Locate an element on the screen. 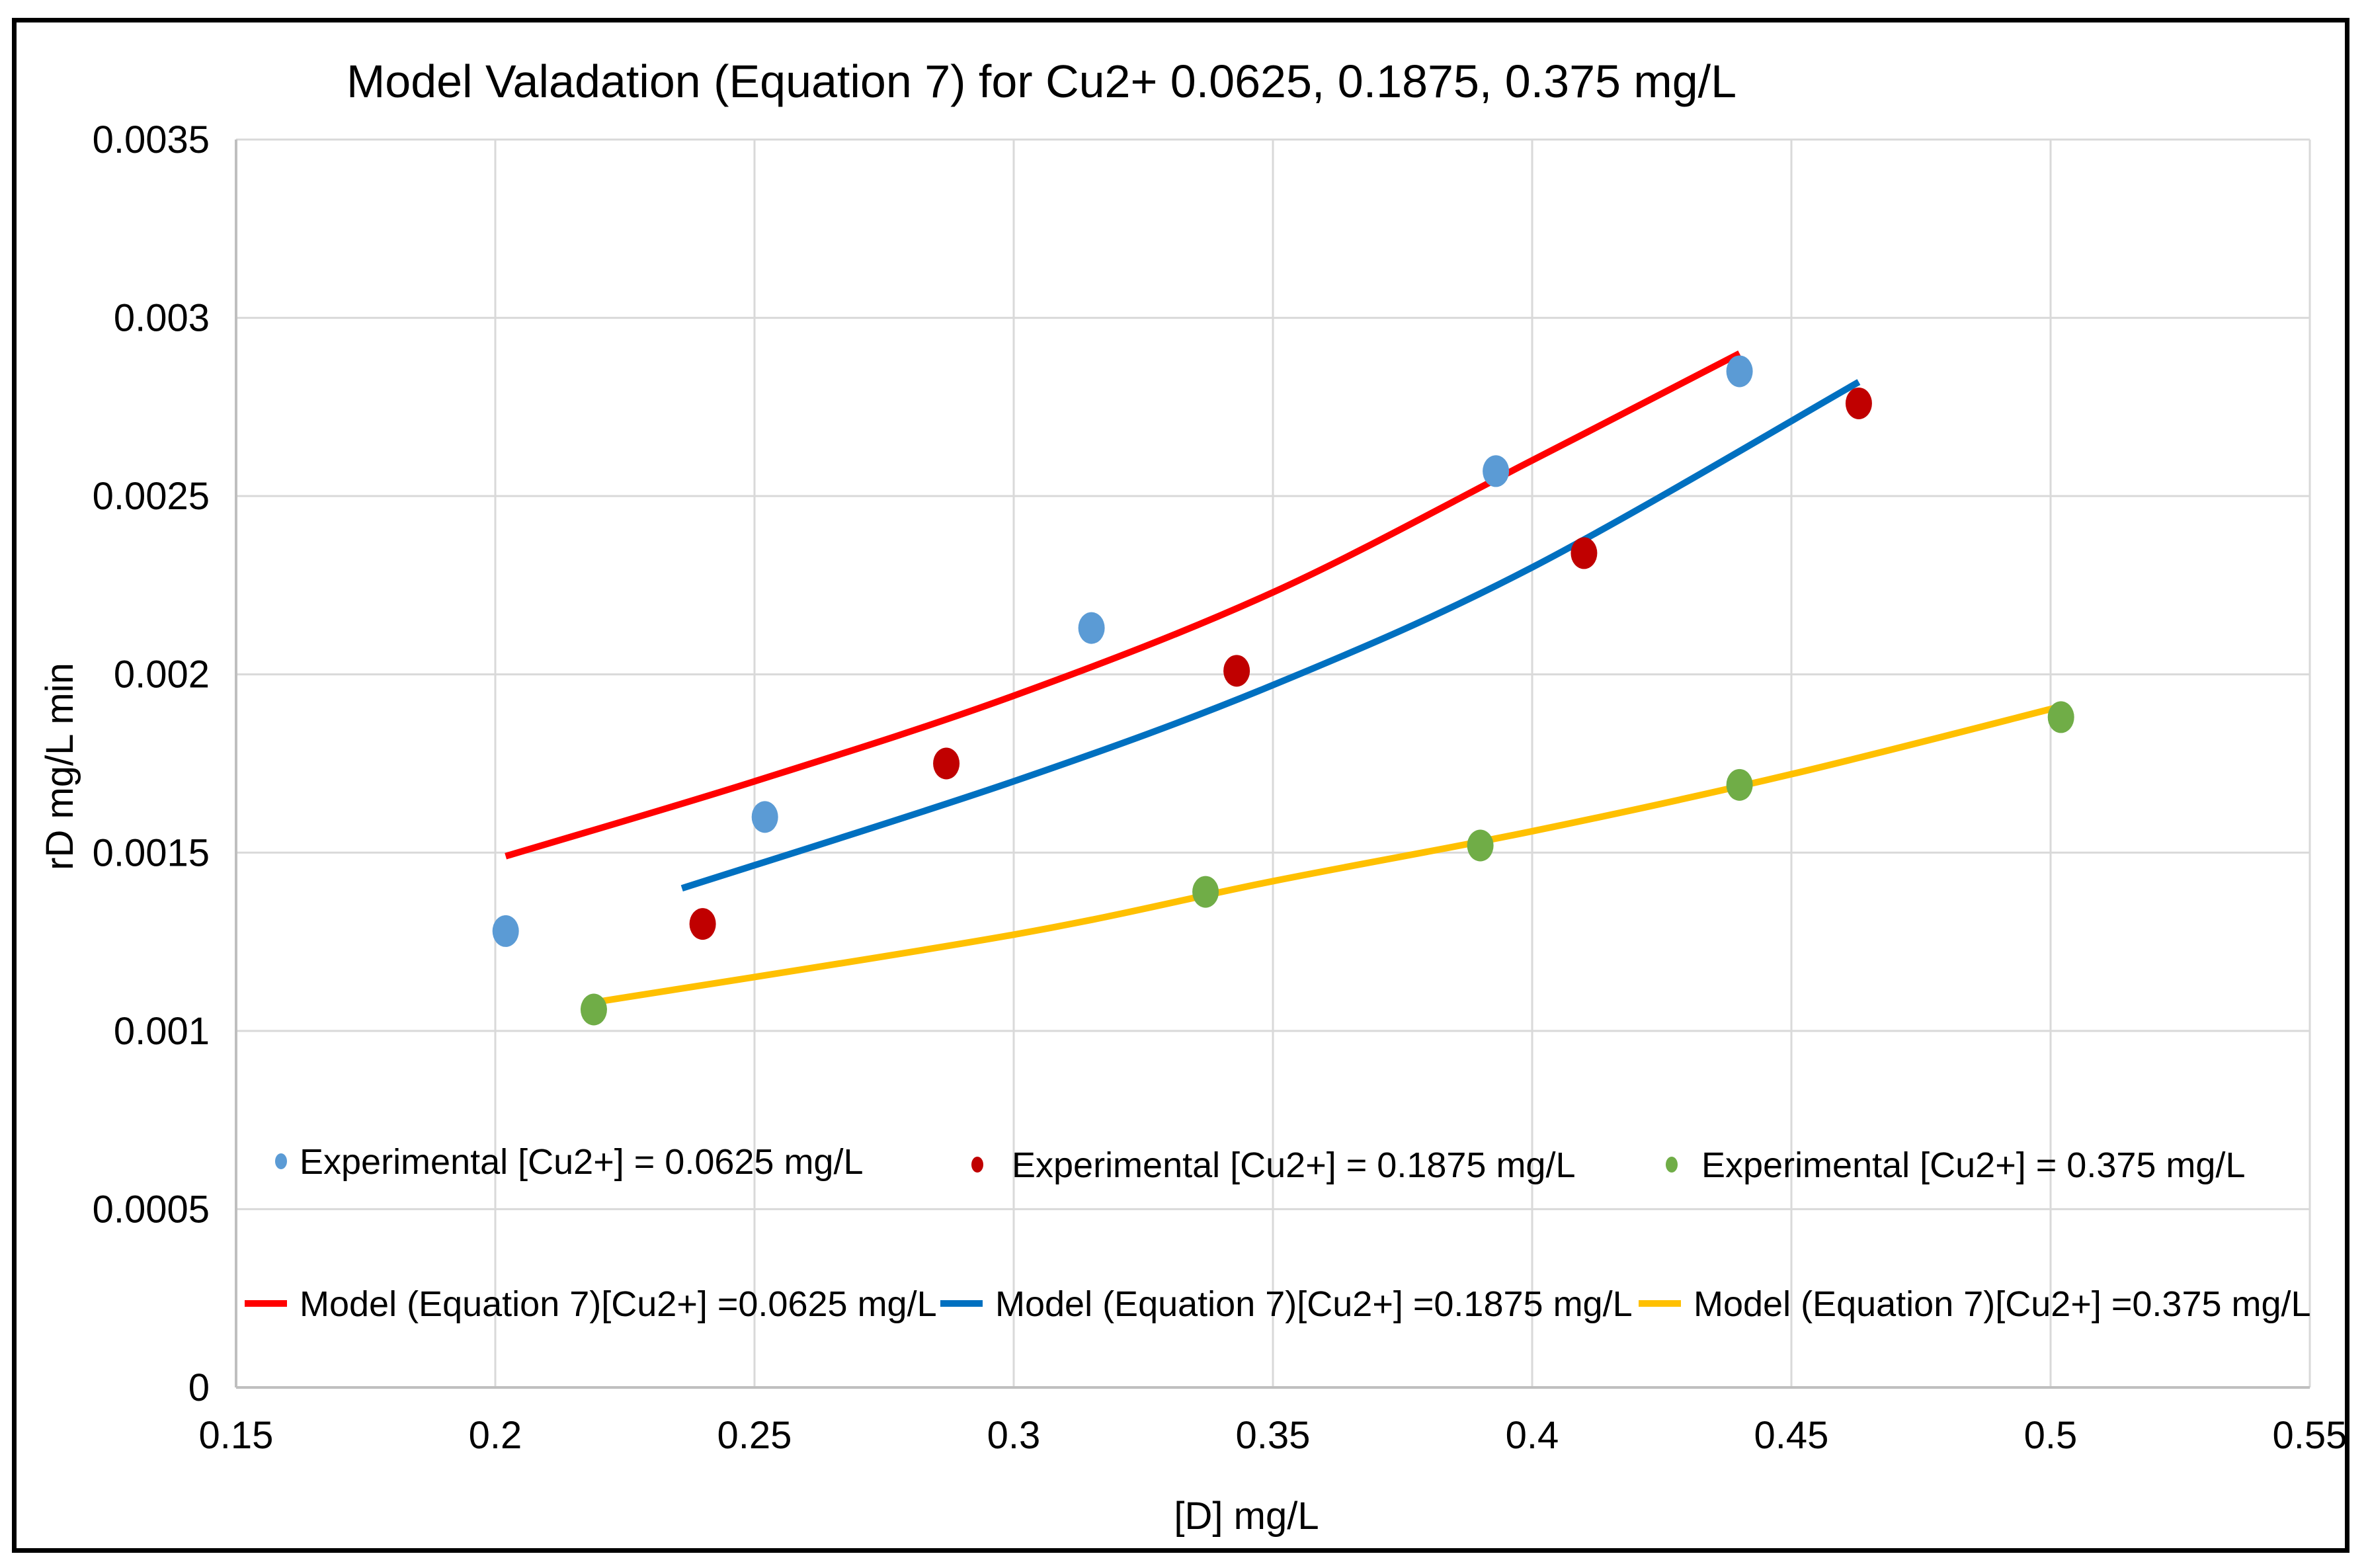  legend-entry-label: Experimental [Cu2+] = 0.0625 mg/L is located at coordinates (582, 1162).